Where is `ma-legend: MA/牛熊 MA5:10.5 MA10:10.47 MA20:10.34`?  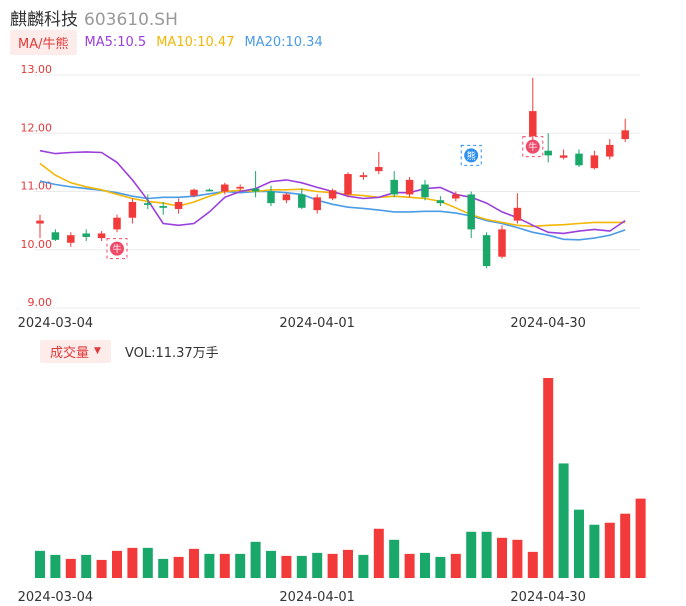
ma-legend: MA/牛熊 MA5:10.5 MA10:10.47 MA20:10.34 is located at coordinates (171, 42).